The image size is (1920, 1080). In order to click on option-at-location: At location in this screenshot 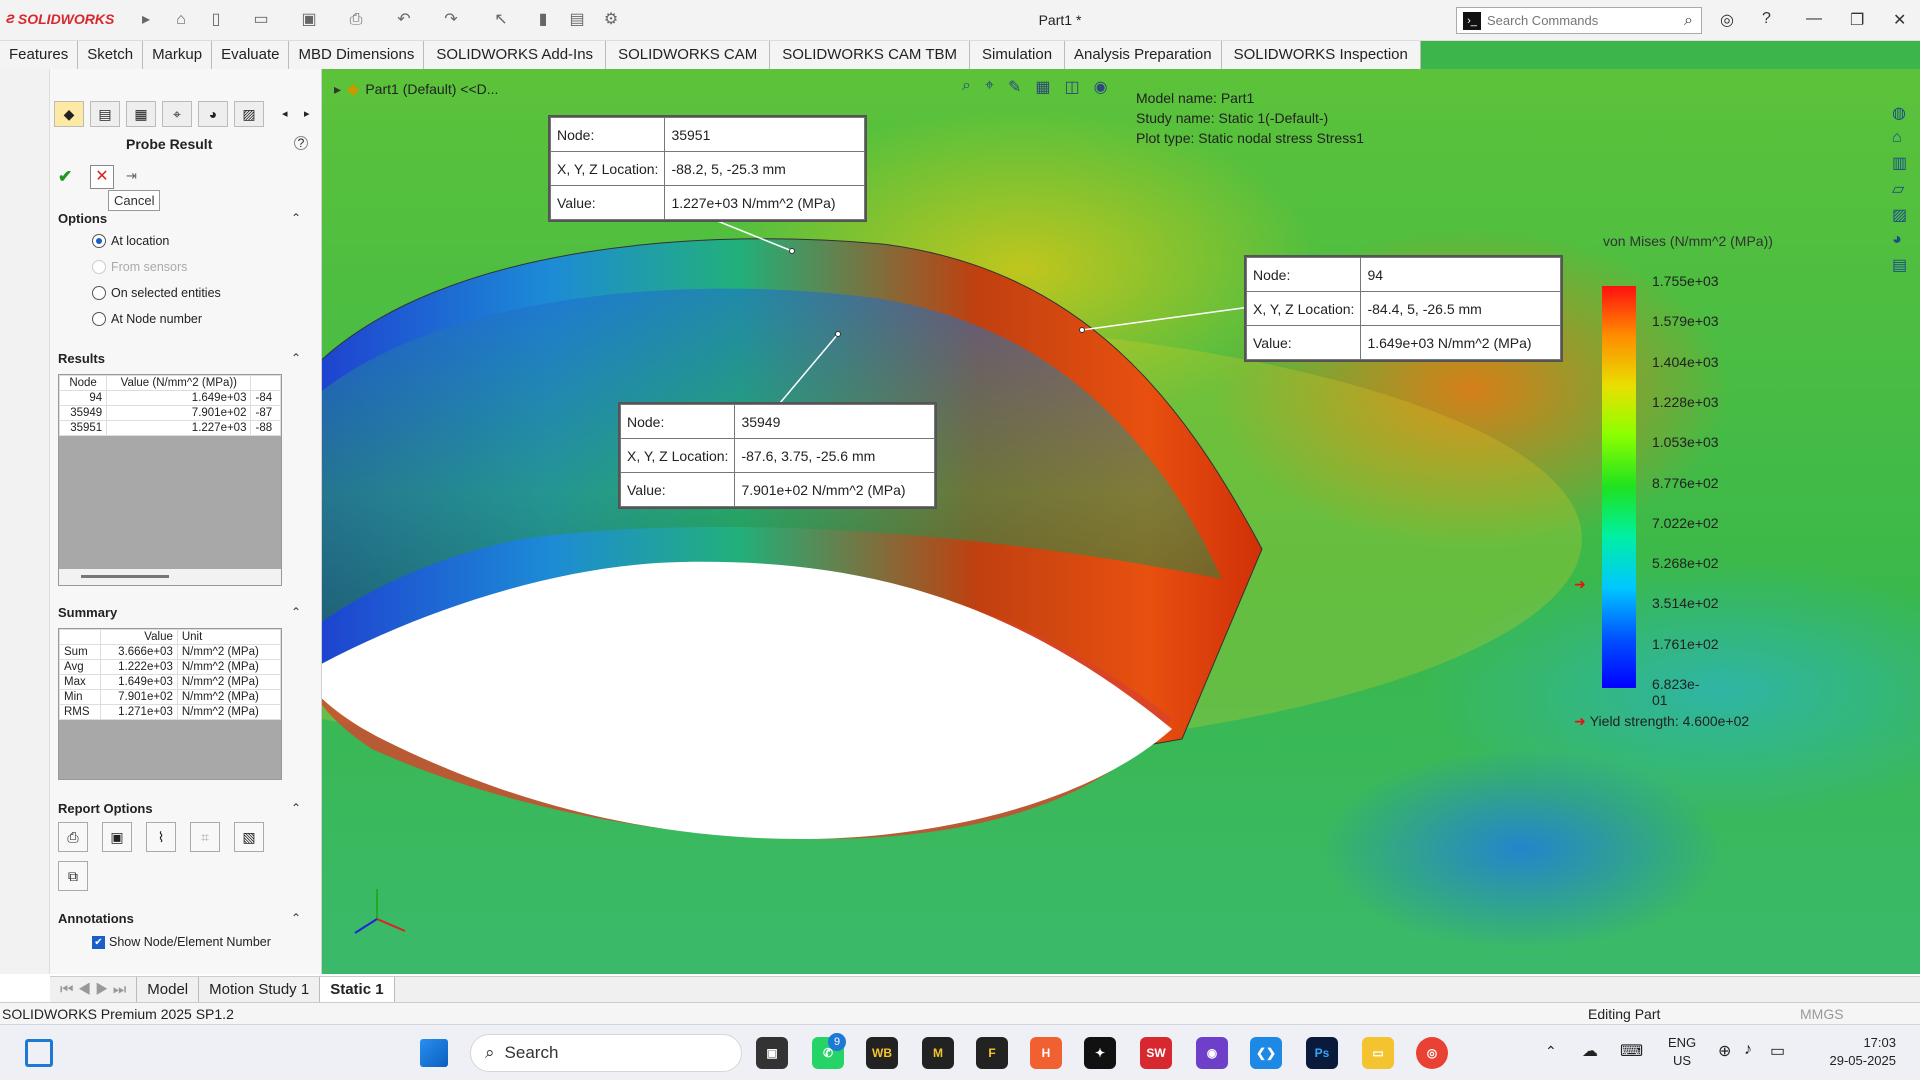, I will do `click(130, 241)`.